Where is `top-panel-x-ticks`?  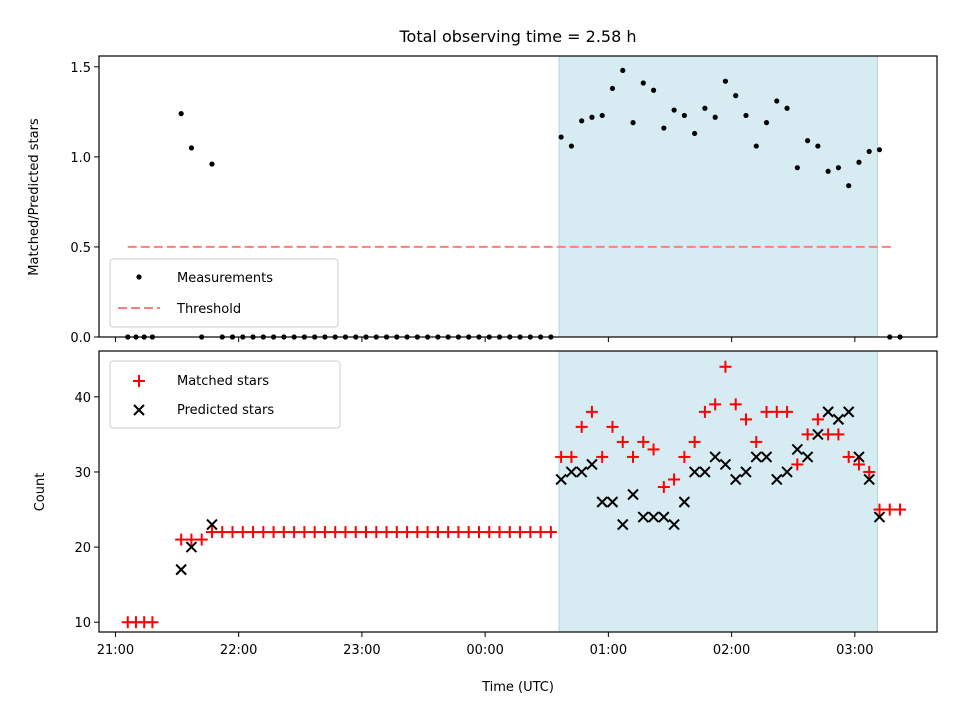
top-panel-x-ticks is located at coordinates (485, 339).